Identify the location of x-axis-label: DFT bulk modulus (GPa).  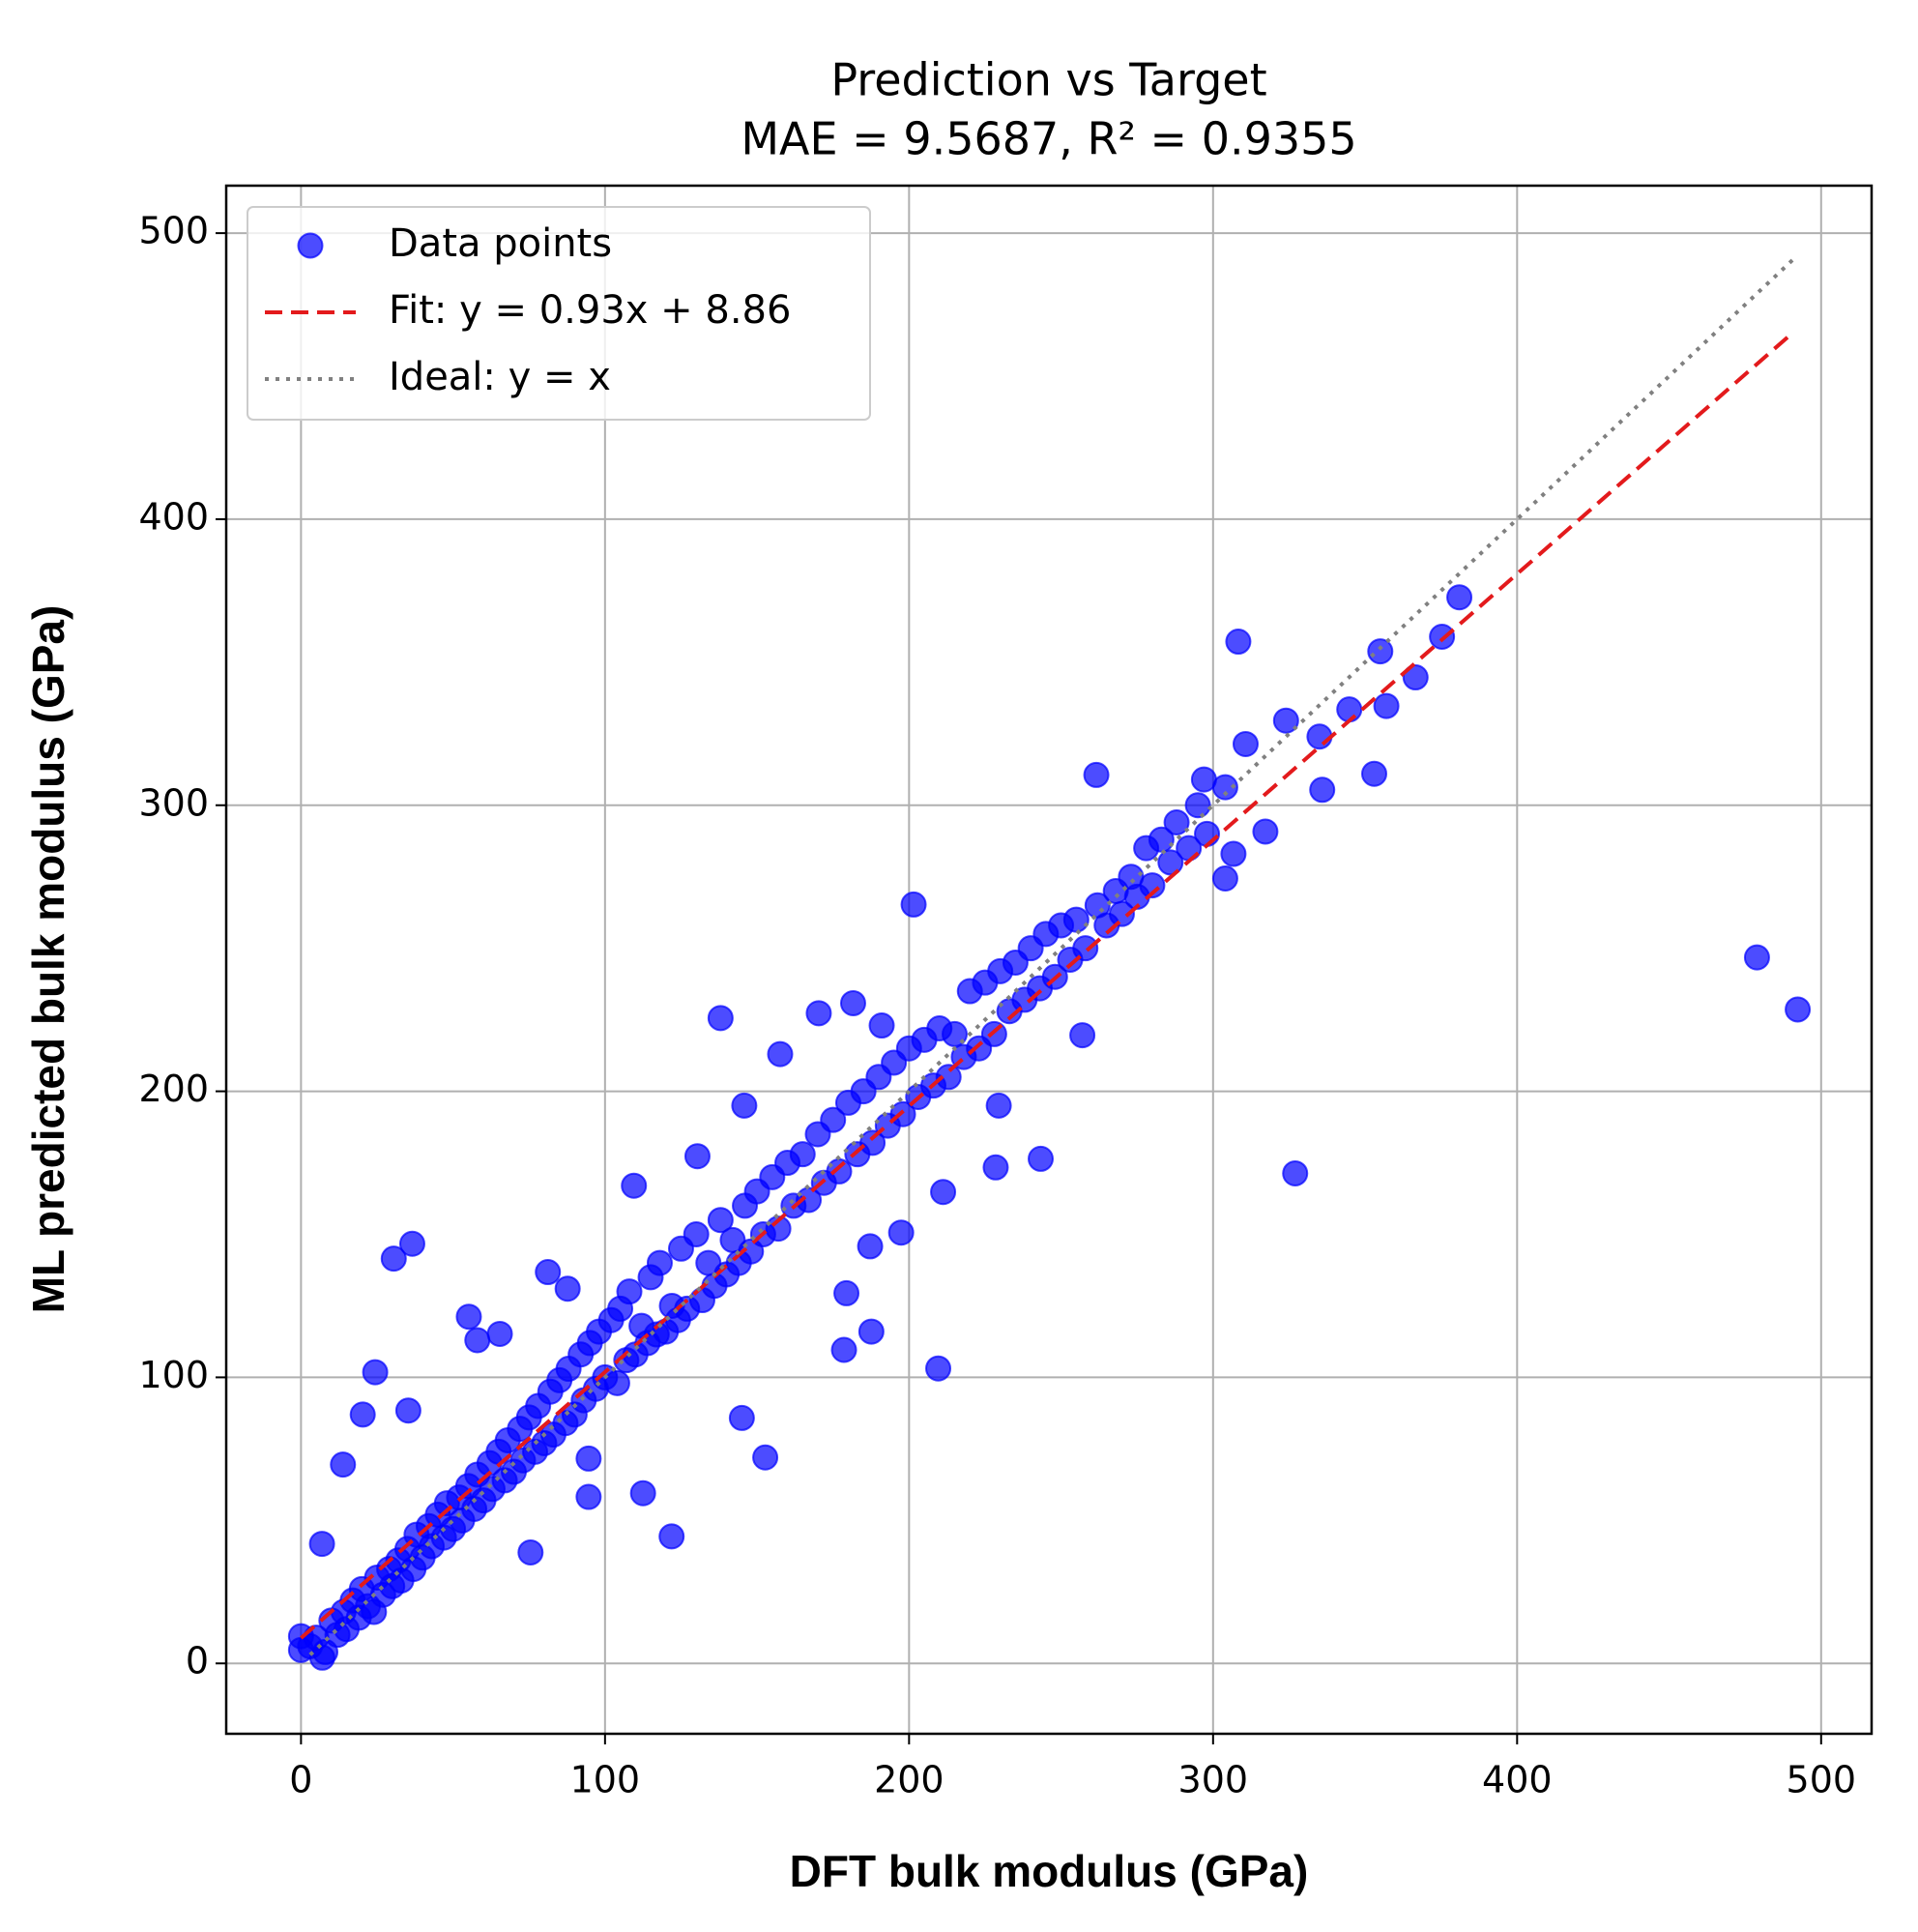
(1050, 1871).